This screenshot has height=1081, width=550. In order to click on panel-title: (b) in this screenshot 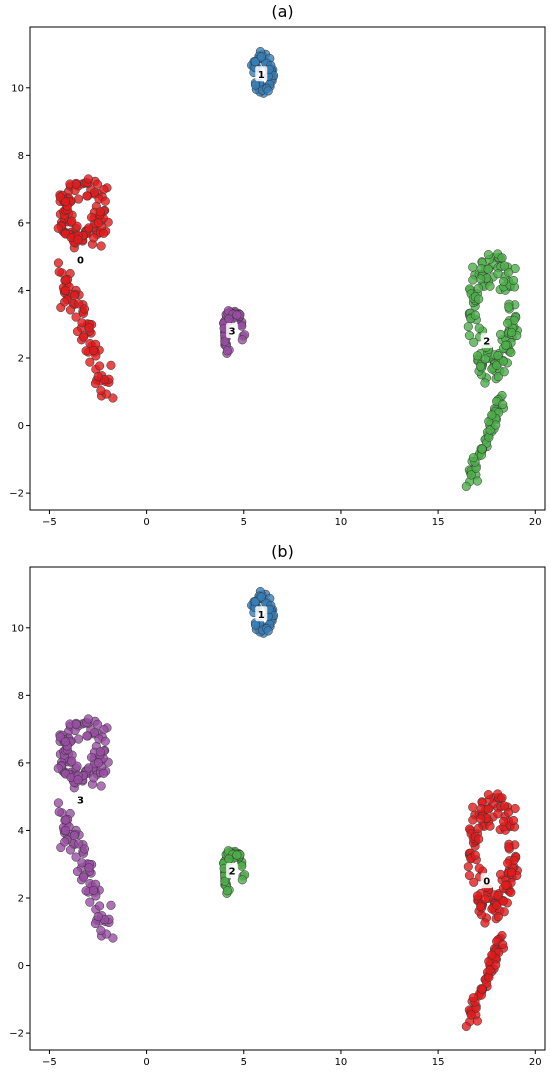, I will do `click(282, 551)`.